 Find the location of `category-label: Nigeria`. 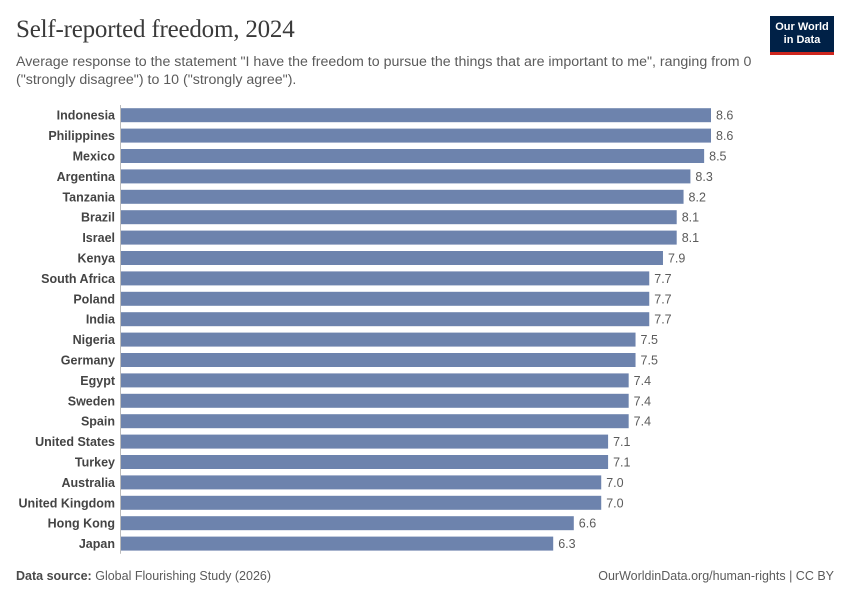

category-label: Nigeria is located at coordinates (94, 340).